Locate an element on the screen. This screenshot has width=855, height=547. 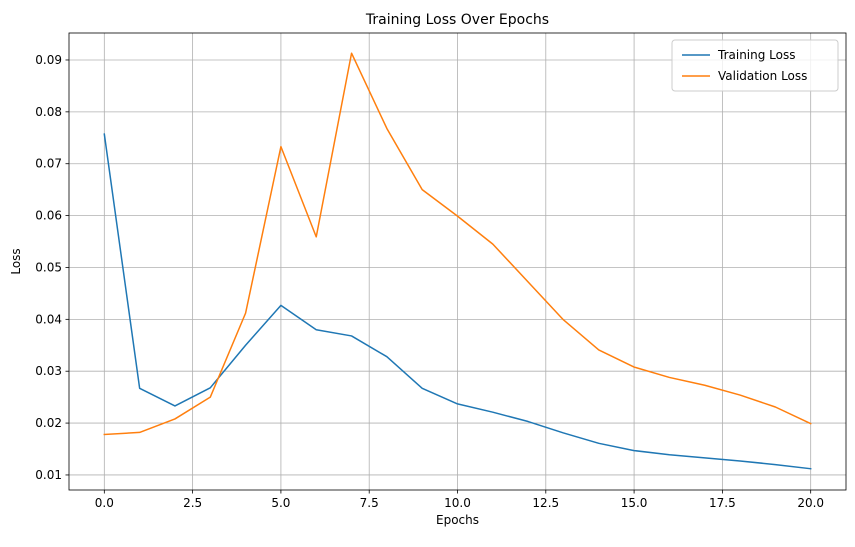
y-tick-label: 0.01 is located at coordinates (48, 475).